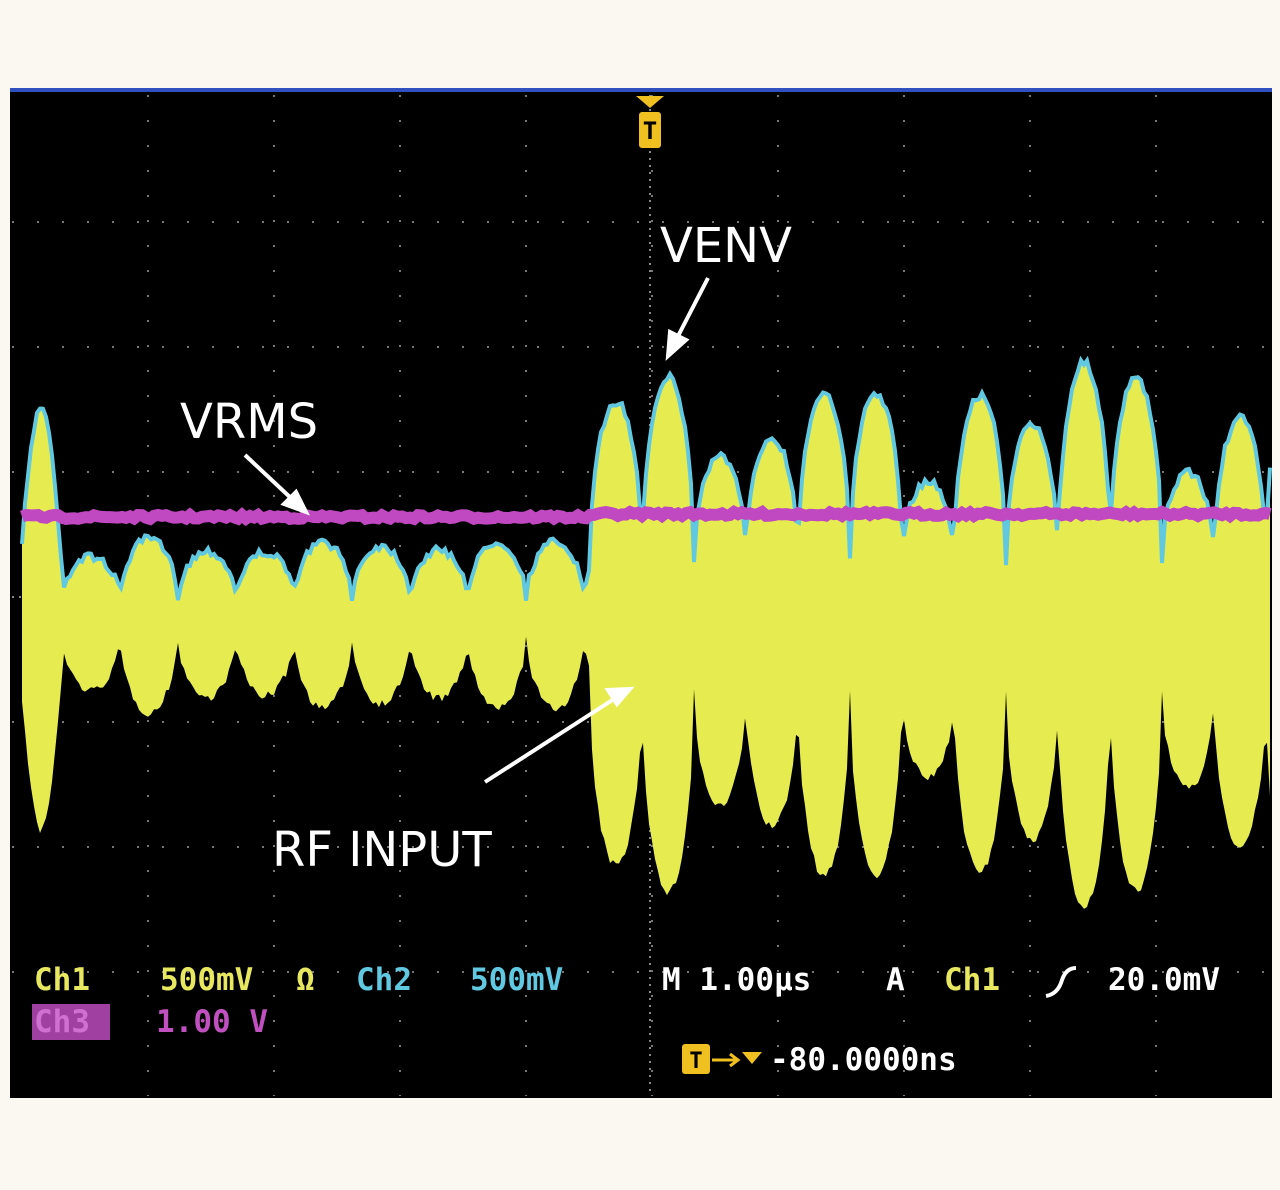 This screenshot has width=1280, height=1190. What do you see at coordinates (895, 980) in the screenshot?
I see `trigger-mode: A` at bounding box center [895, 980].